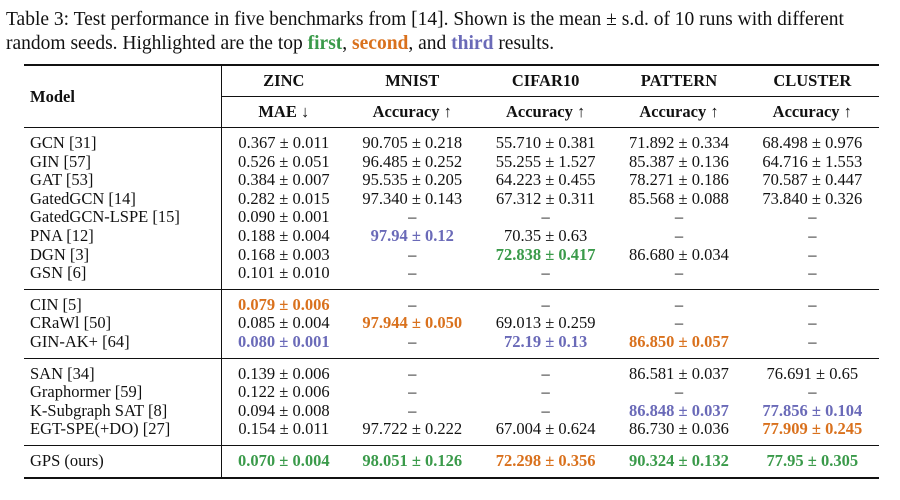 The height and width of the screenshot is (500, 900). I want to click on dataset-header-pattern: PATTERN, so click(679, 80).